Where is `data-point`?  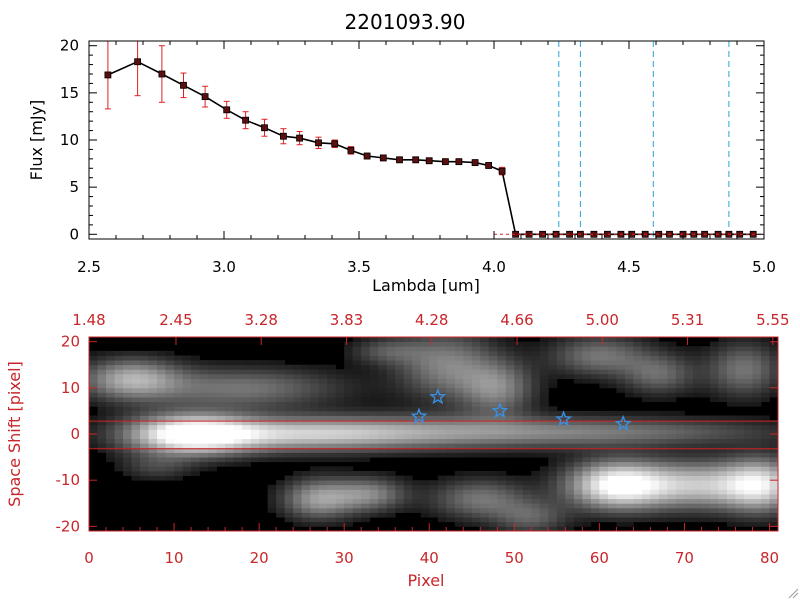
data-point is located at coordinates (429, 161).